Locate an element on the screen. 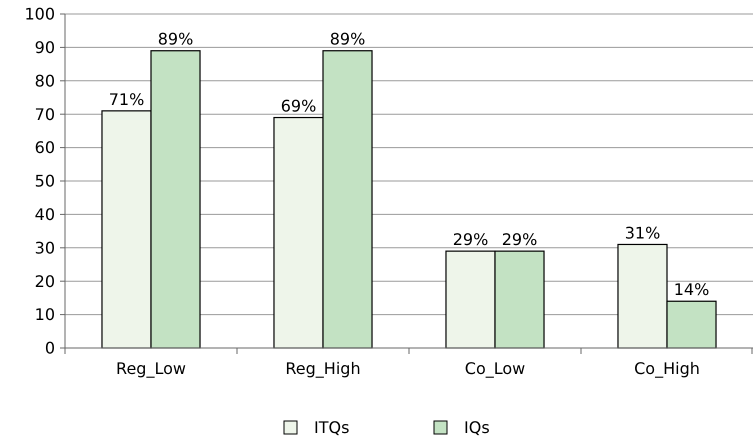 Image resolution: width=753 pixels, height=446 pixels. y-tick-label: 100 is located at coordinates (39, 14).